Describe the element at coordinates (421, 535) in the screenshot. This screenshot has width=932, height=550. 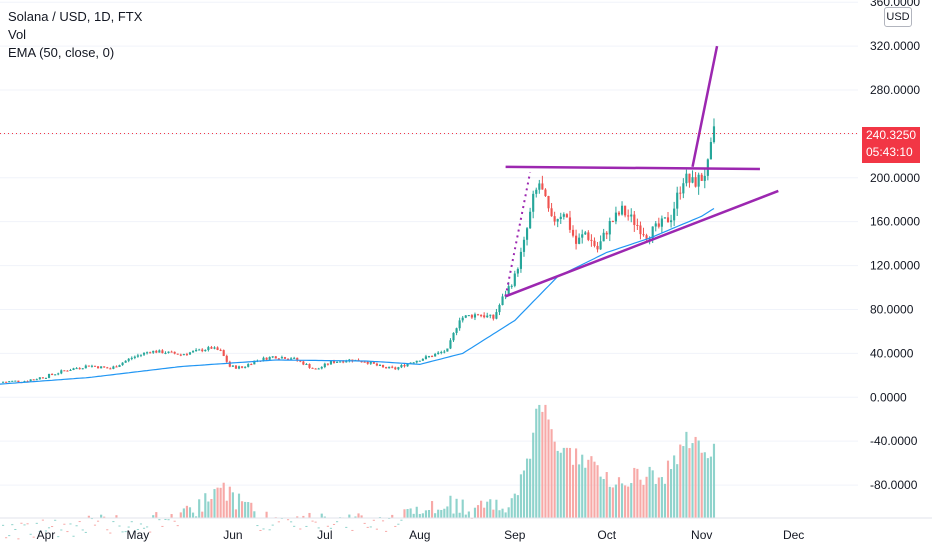
I see `time-axis: Apr May Jun Jul Aug Sep Oct Nov Dec` at that location.